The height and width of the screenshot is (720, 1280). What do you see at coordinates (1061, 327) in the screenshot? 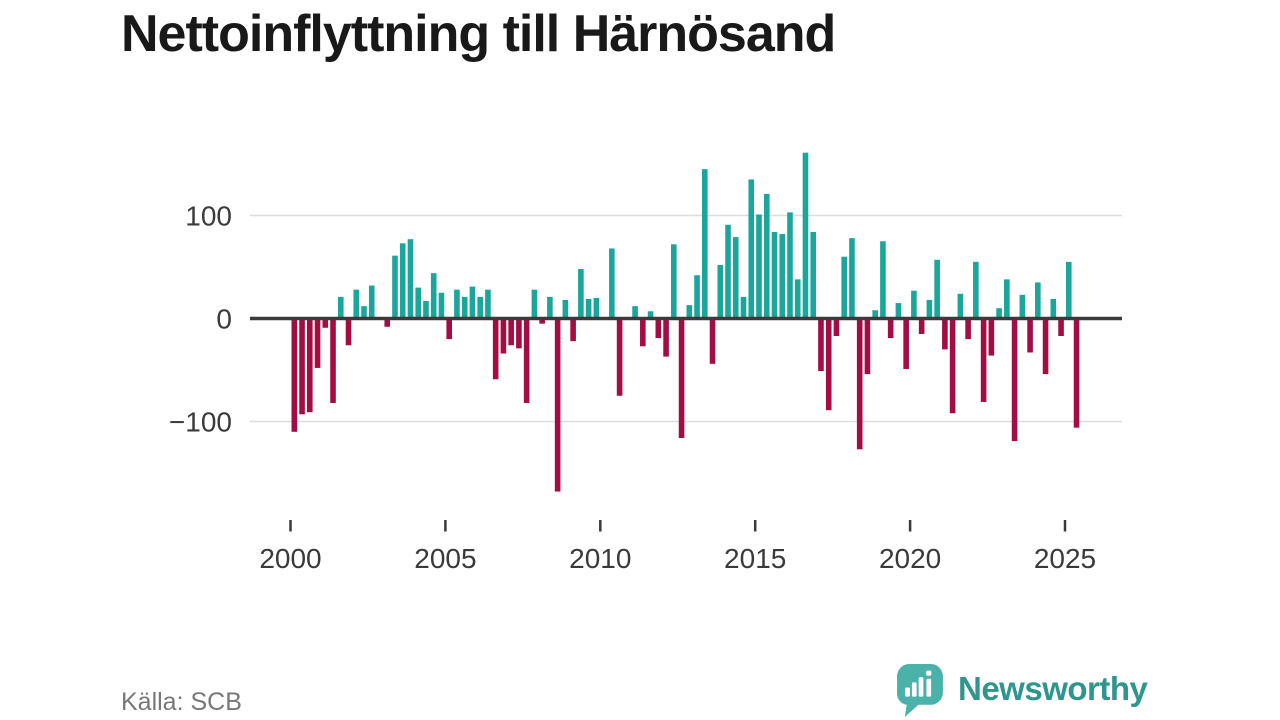
I see `bar-2024-Q4` at bounding box center [1061, 327].